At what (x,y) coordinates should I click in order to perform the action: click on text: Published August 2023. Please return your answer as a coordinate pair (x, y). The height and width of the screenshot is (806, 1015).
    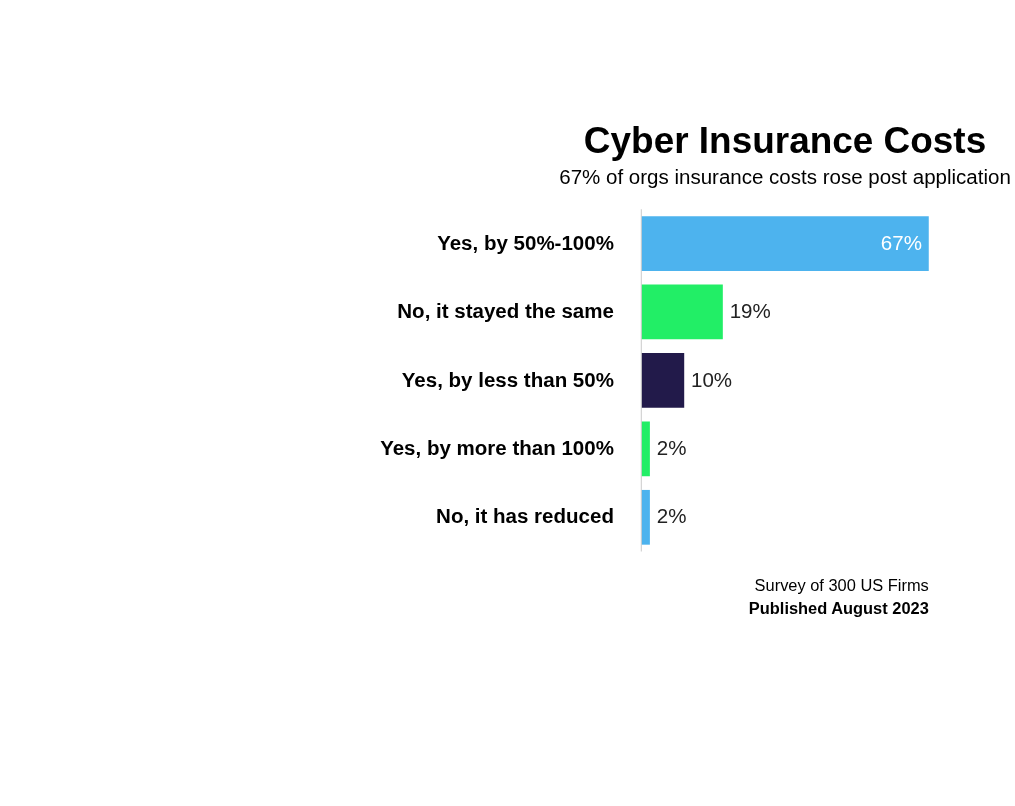
    Looking at the image, I should click on (838, 607).